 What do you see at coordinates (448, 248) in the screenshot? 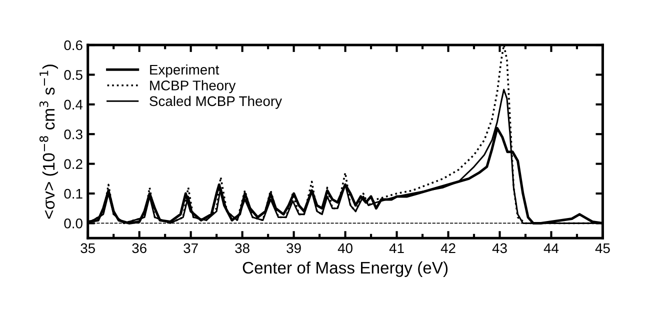
I see `x-tick-label: 42` at bounding box center [448, 248].